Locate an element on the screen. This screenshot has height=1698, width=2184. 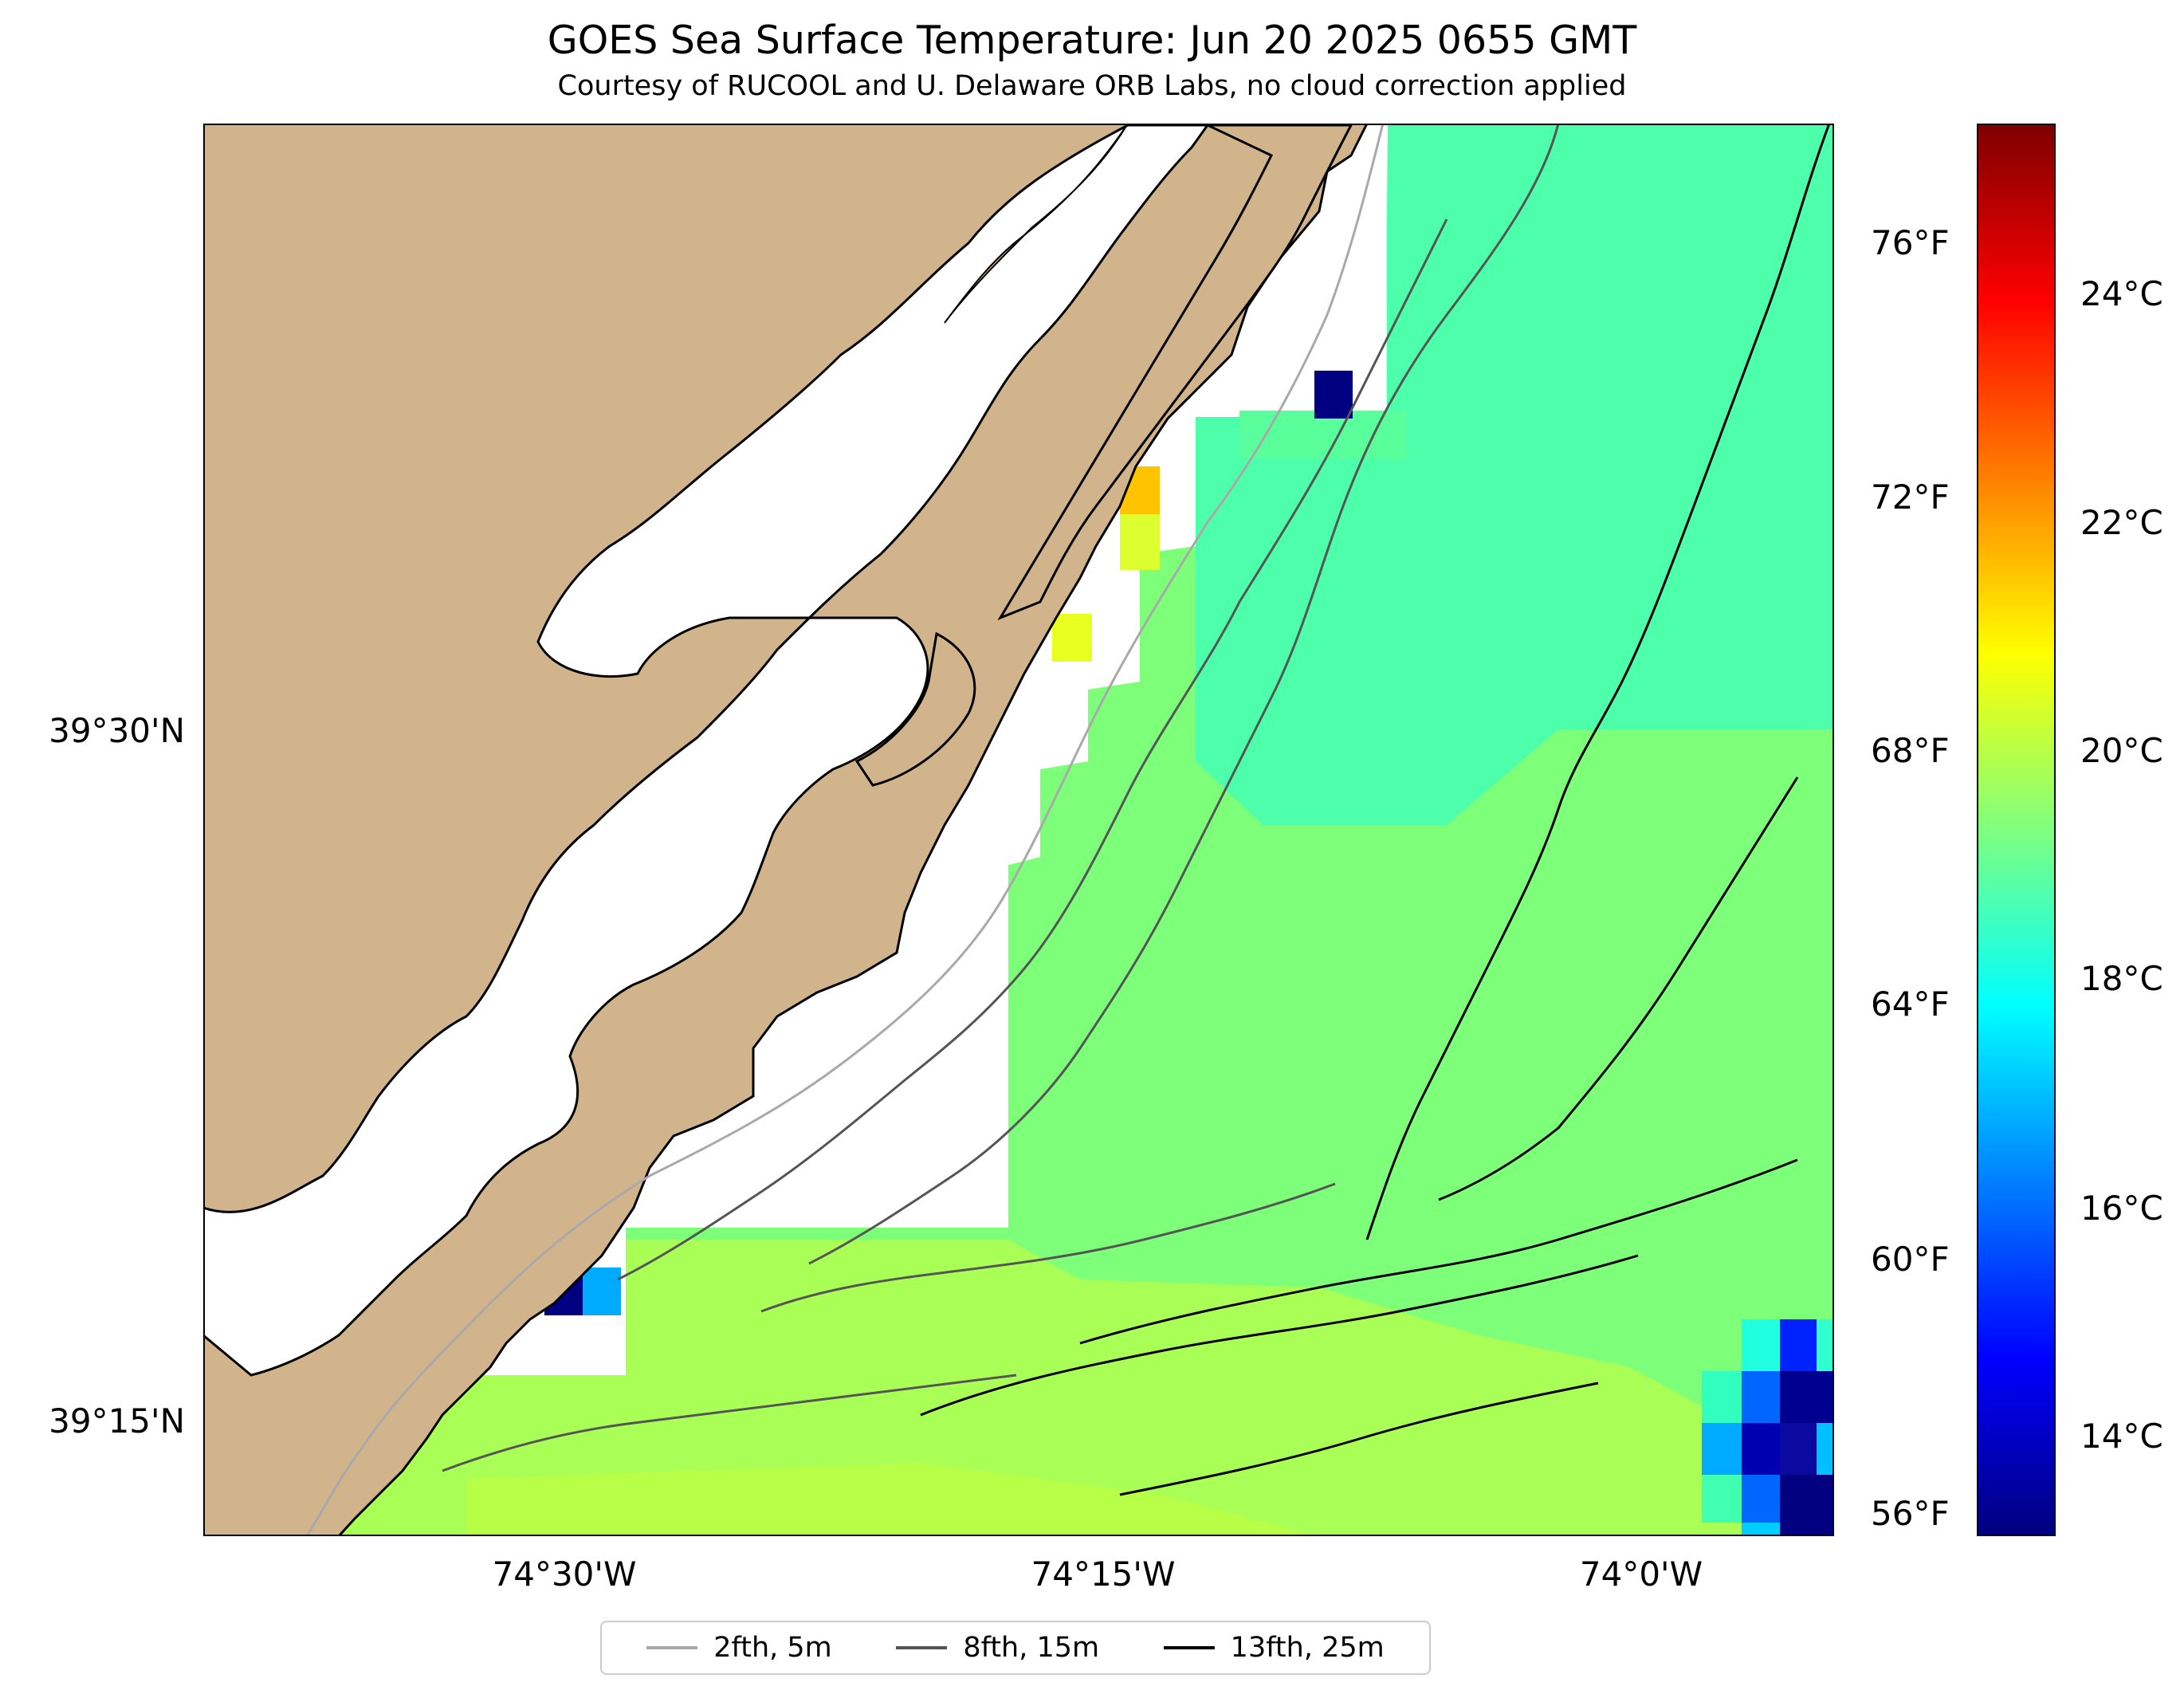
legend-item-13fth: 13fth, 25m is located at coordinates (1274, 1648).